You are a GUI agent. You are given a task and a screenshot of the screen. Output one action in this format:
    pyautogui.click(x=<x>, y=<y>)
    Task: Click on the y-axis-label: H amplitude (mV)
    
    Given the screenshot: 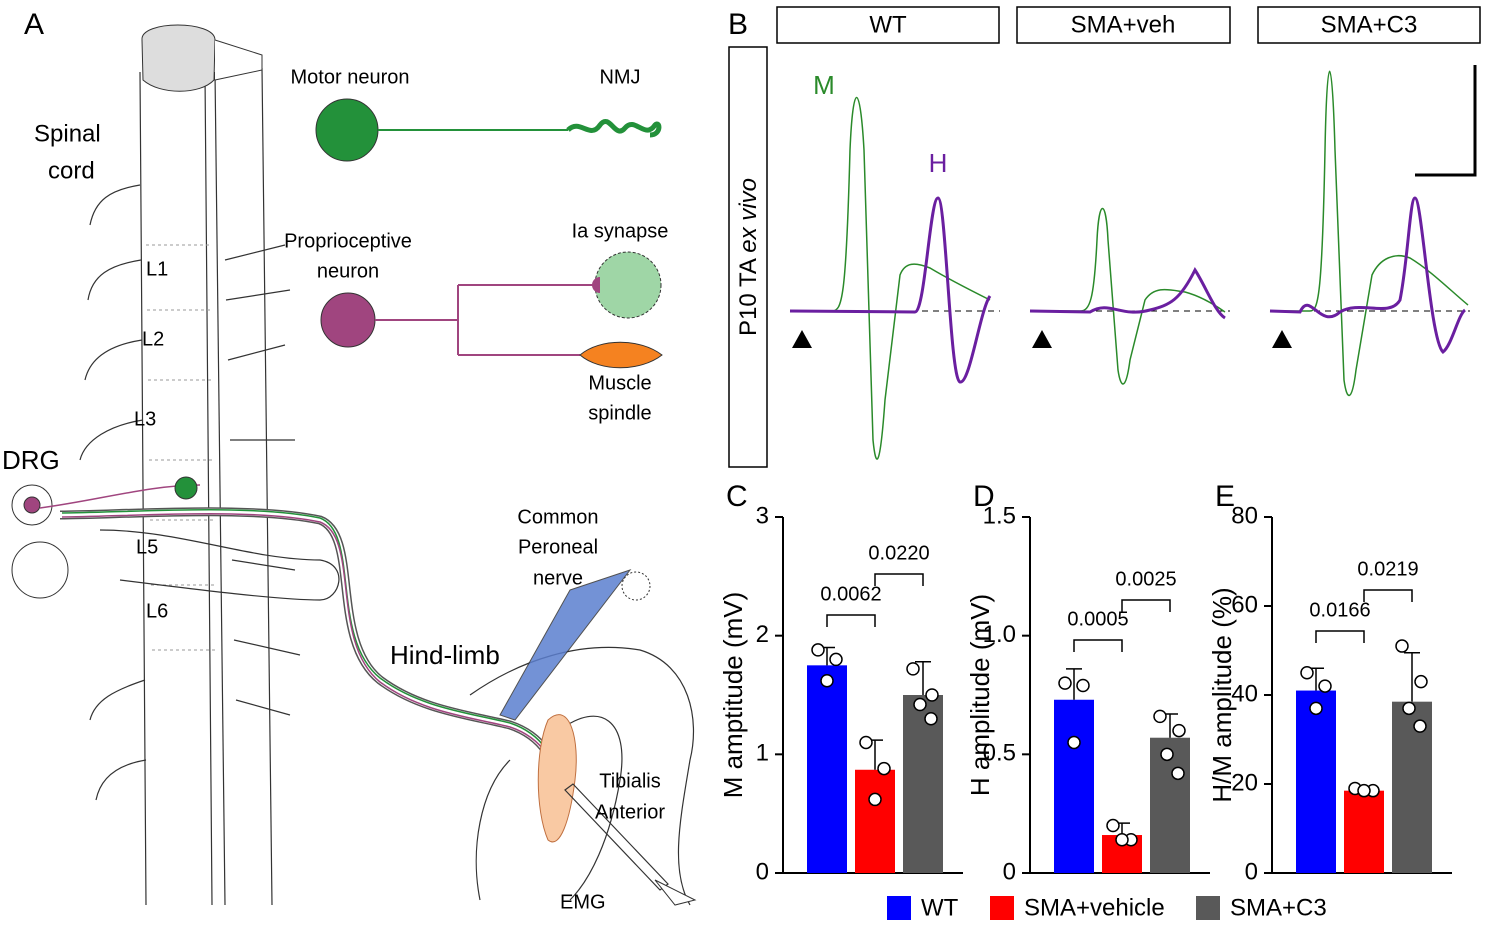 What is the action you would take?
    pyautogui.click(x=980, y=695)
    